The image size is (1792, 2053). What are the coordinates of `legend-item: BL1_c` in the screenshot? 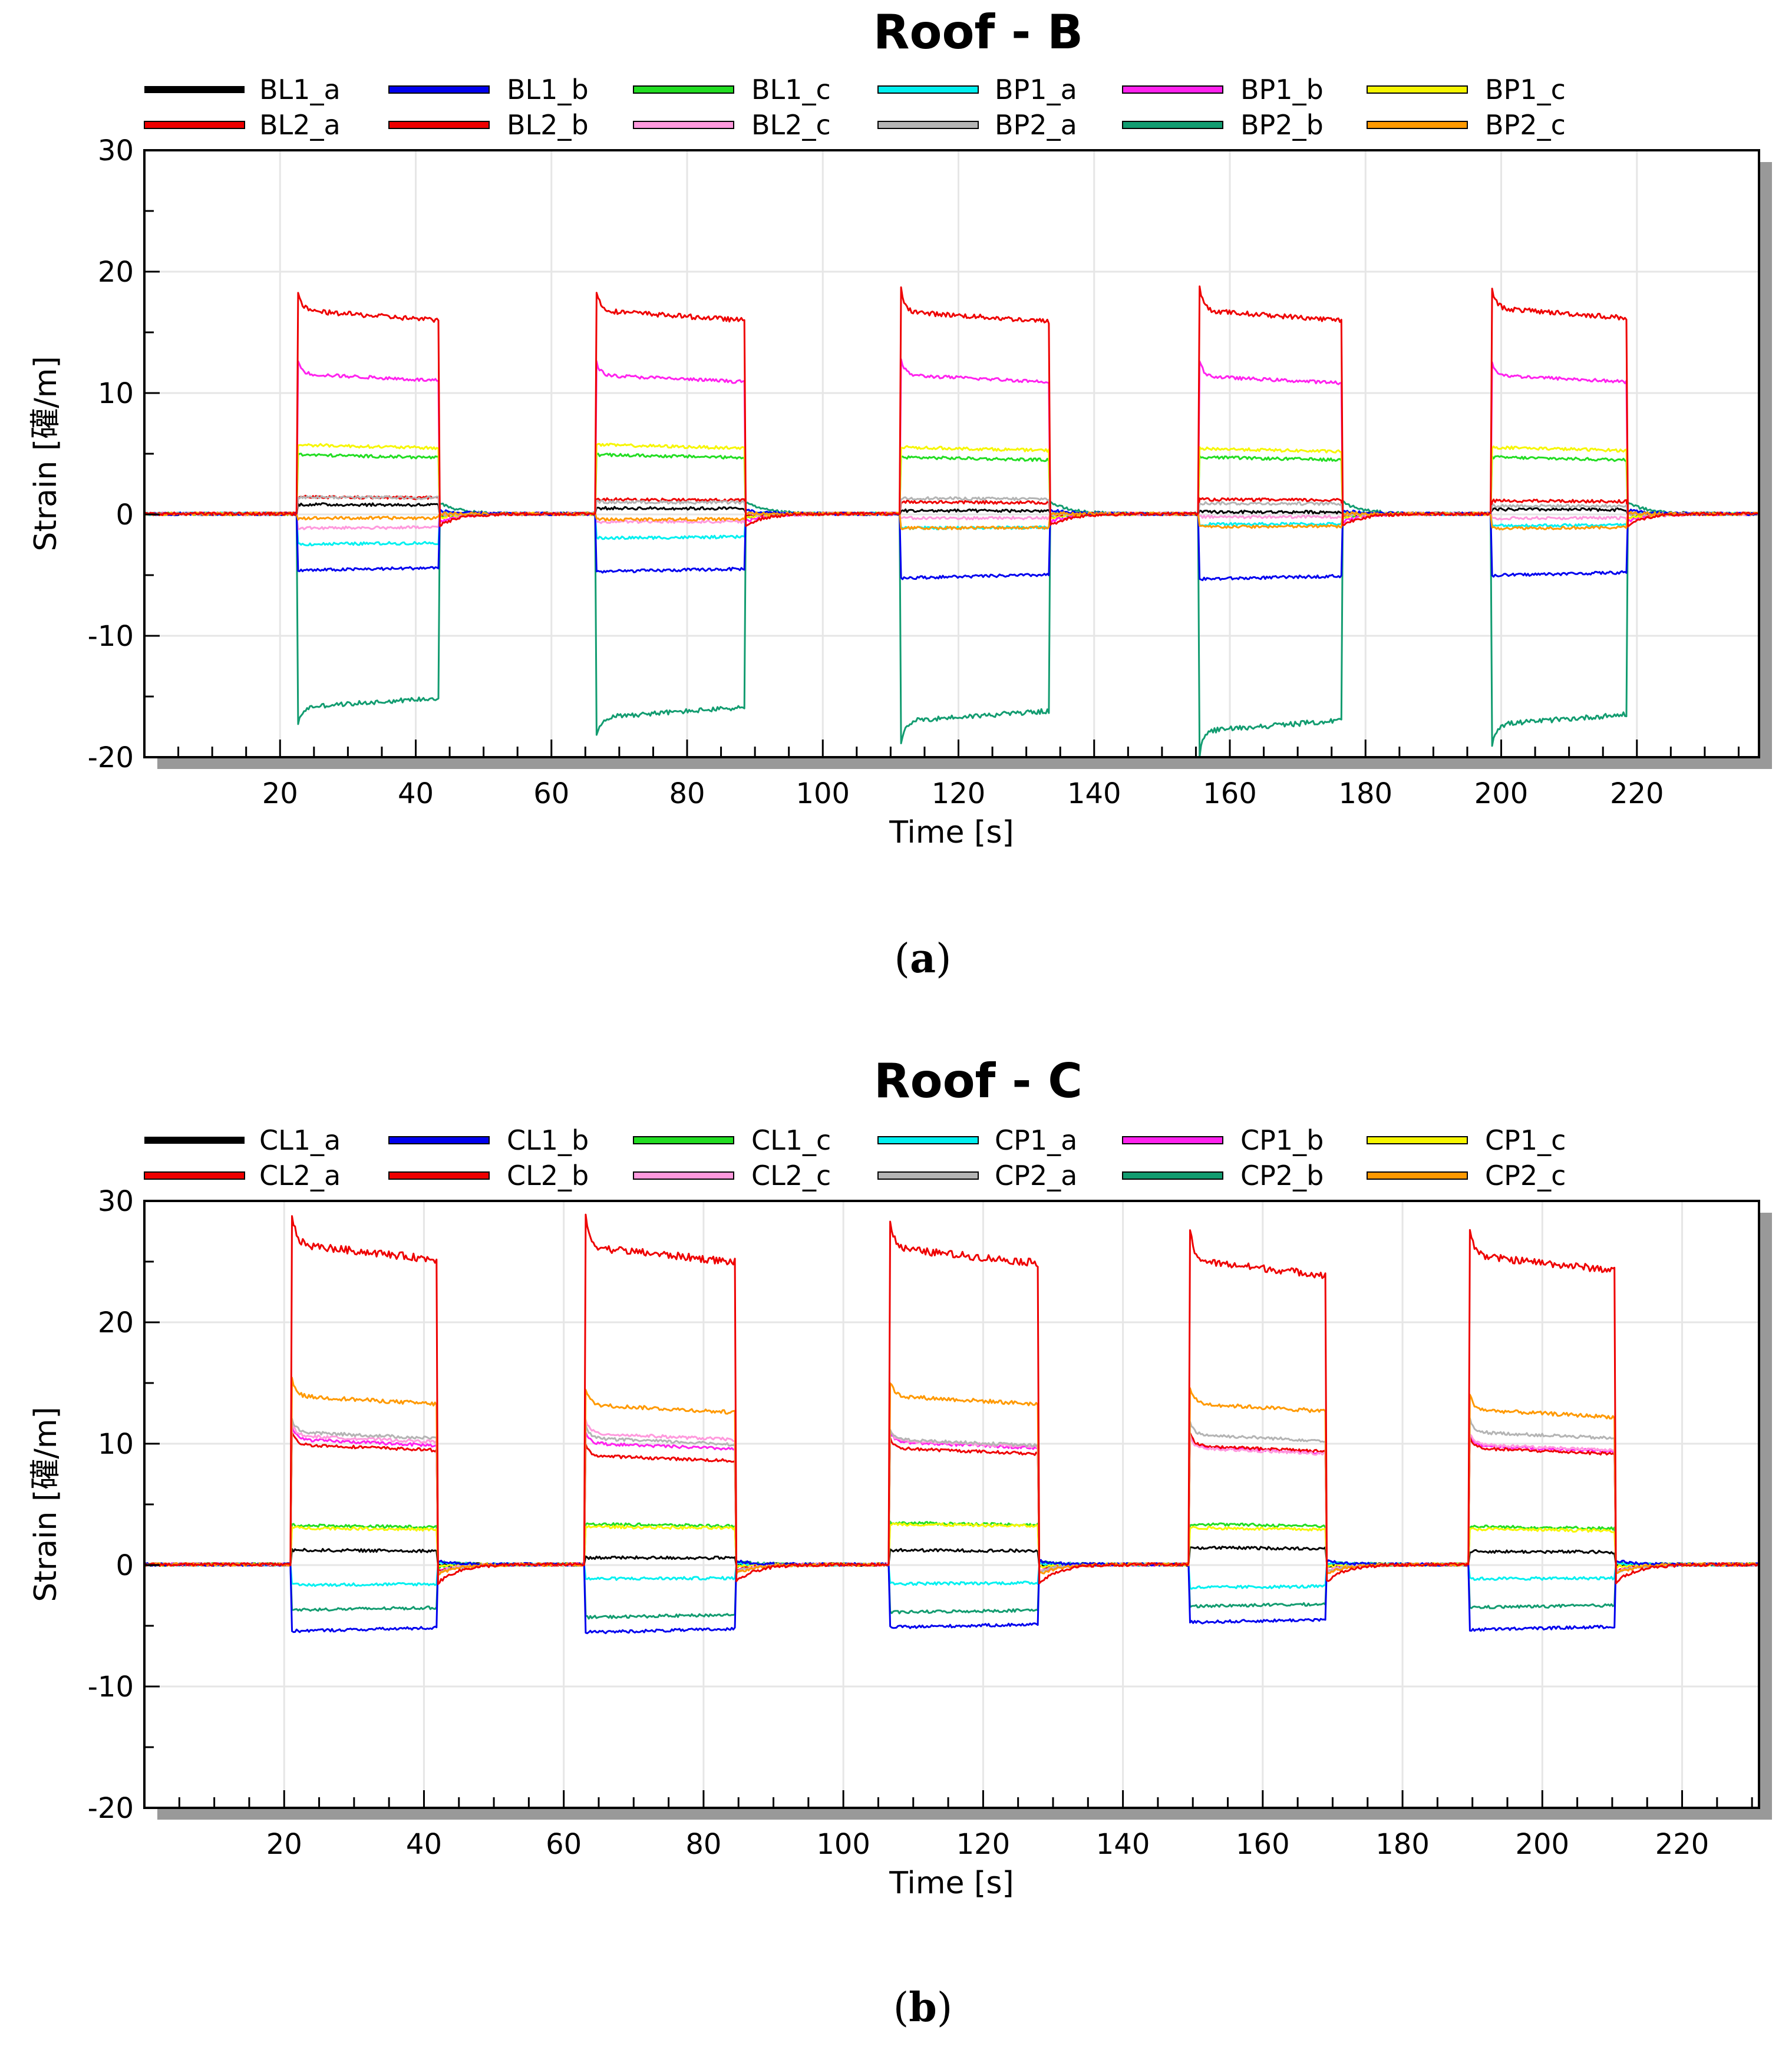 It's located at (732, 89).